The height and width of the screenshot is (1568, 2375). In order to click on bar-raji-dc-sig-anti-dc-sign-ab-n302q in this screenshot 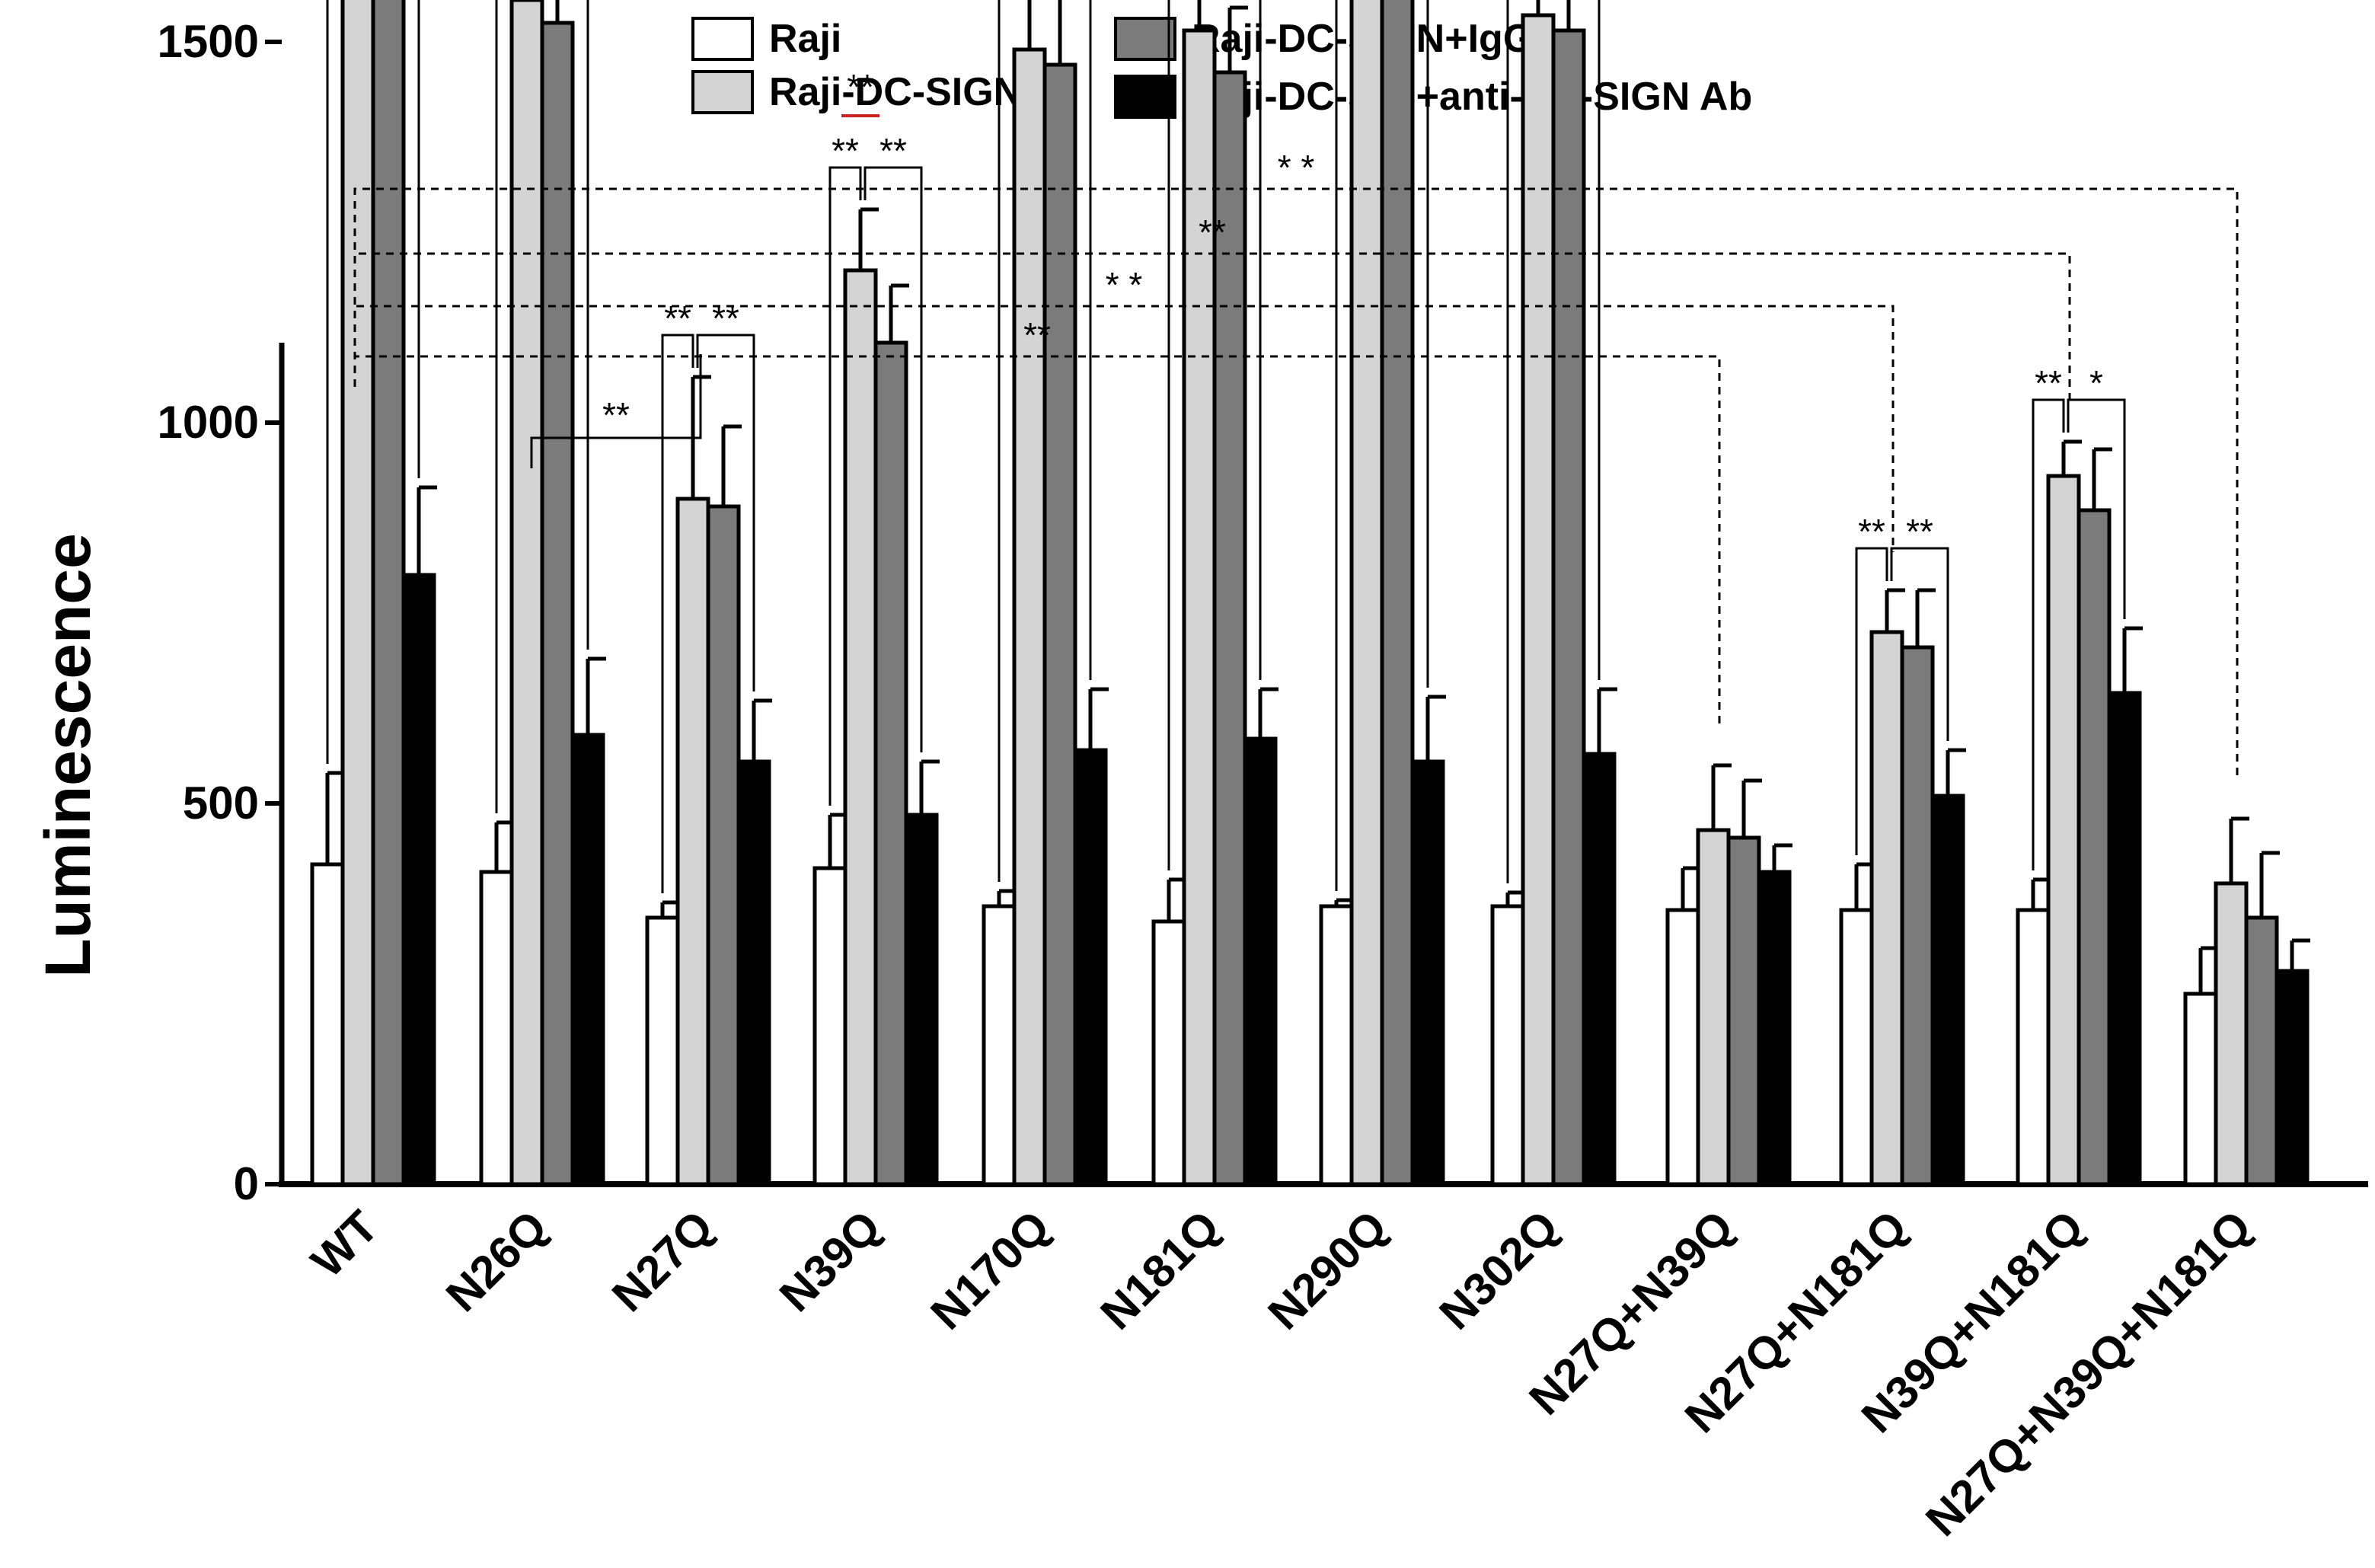, I will do `click(1599, 969)`.